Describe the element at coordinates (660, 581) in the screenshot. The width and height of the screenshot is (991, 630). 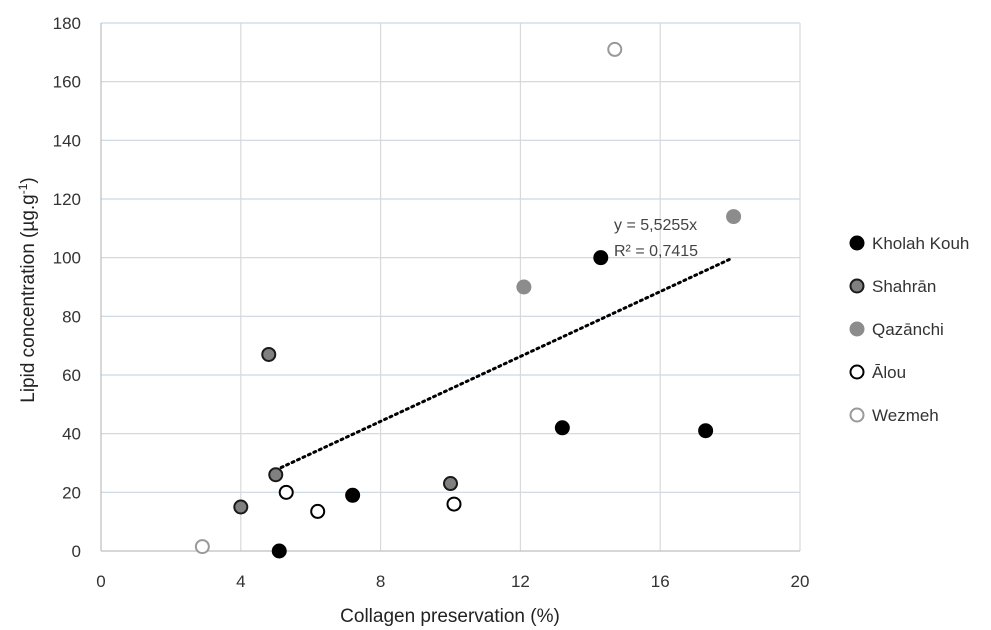
I see `x-tick-label: 16` at that location.